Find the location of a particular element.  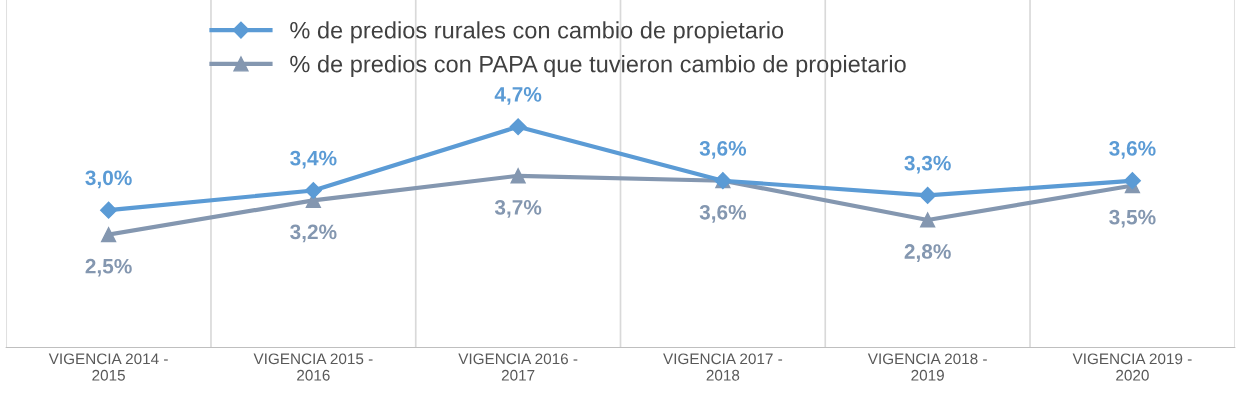

data-label: 2,5% is located at coordinates (108, 267).